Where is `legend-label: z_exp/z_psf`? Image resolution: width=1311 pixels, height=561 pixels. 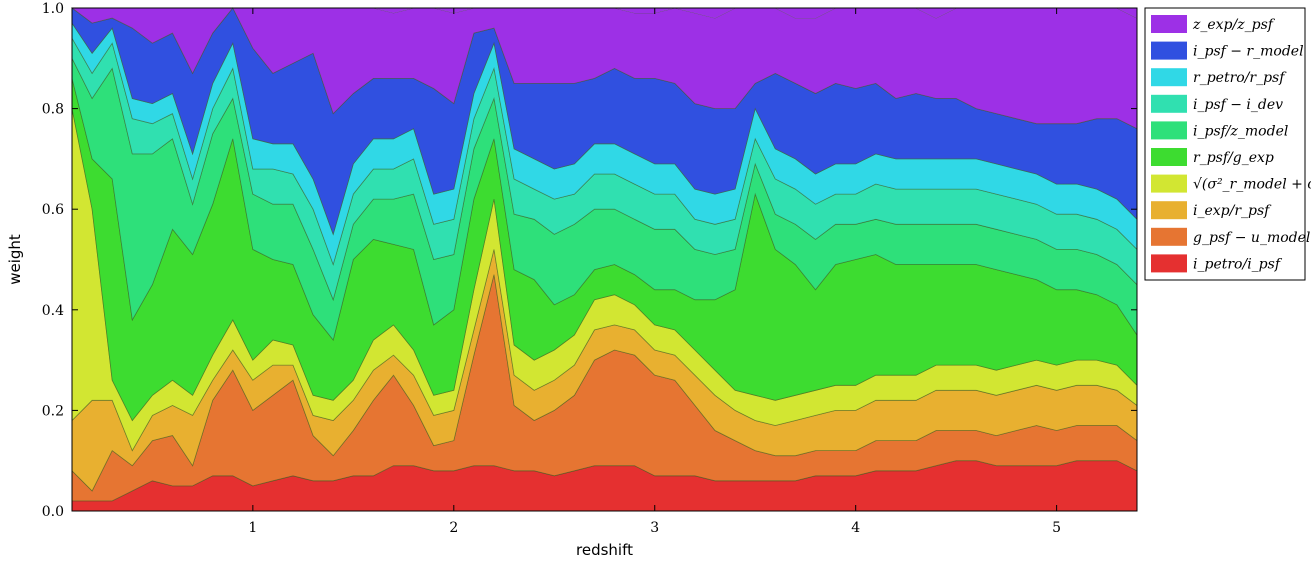
legend-label: z_exp/z_psf is located at coordinates (1234, 25).